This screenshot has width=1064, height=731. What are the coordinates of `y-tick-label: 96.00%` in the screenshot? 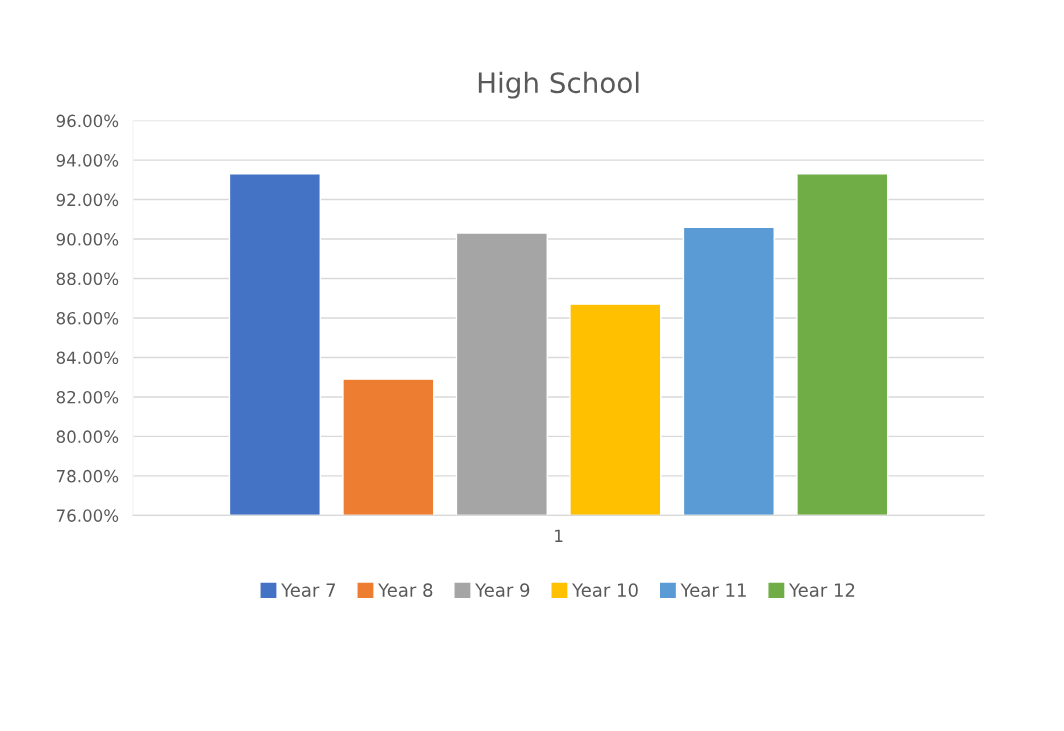 It's located at (87, 121).